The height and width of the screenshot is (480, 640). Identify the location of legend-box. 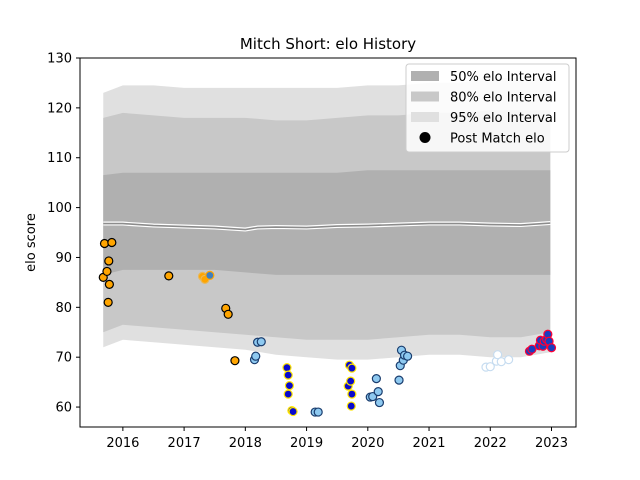
(487, 108).